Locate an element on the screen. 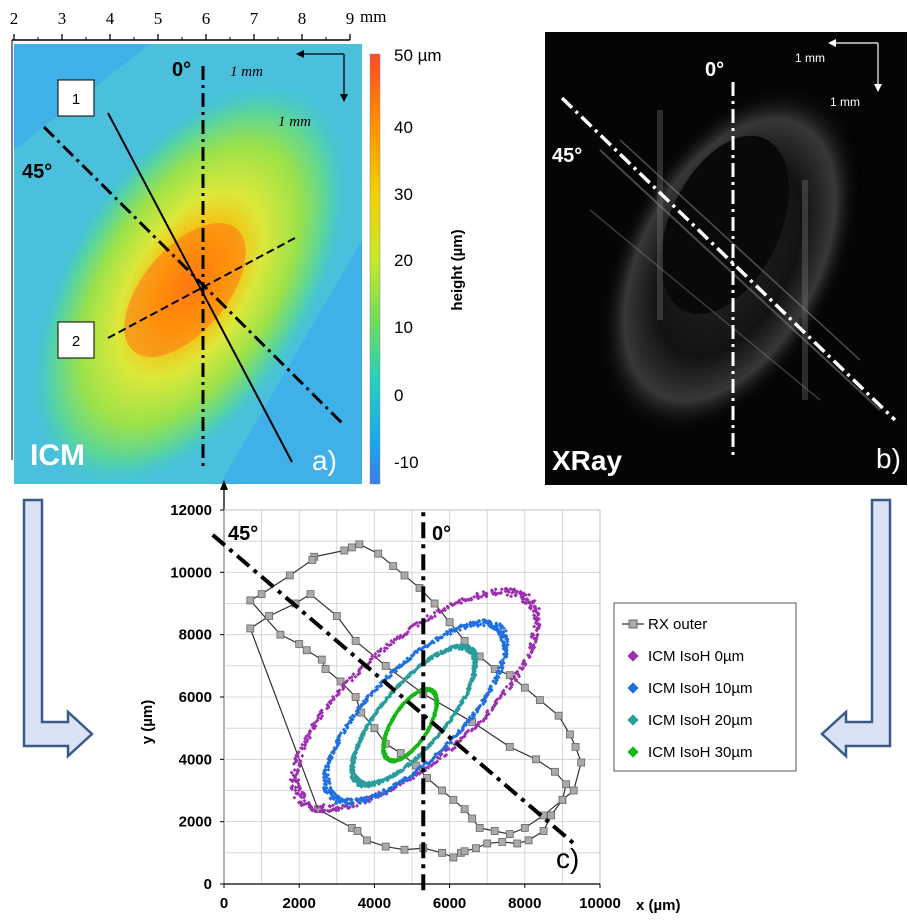  colorbar-tick-label: 40 is located at coordinates (403, 127).